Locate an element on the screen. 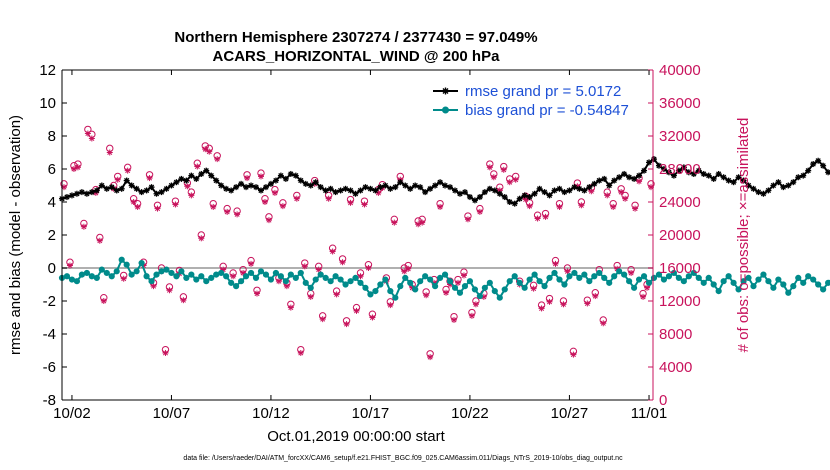  y-tick-label-left: 2 is located at coordinates (52, 235).